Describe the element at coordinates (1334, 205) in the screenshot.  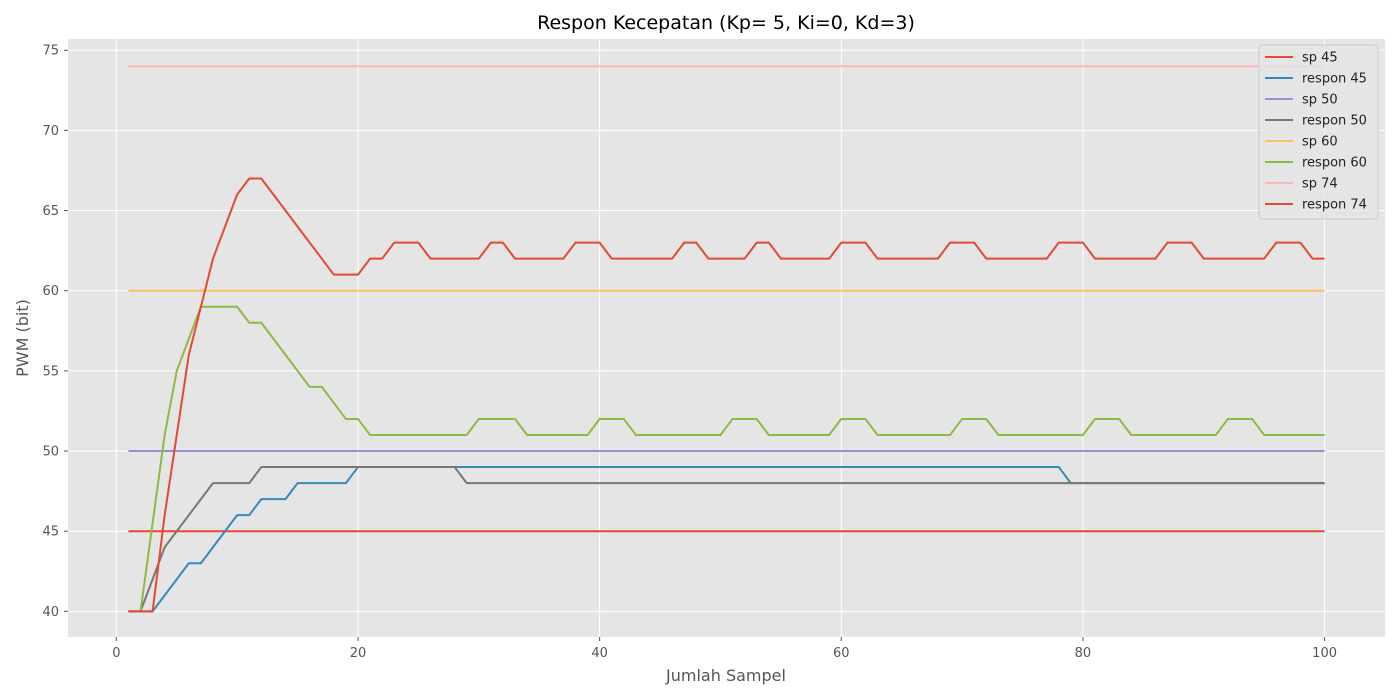
I see `legend-label: respon 74` at that location.